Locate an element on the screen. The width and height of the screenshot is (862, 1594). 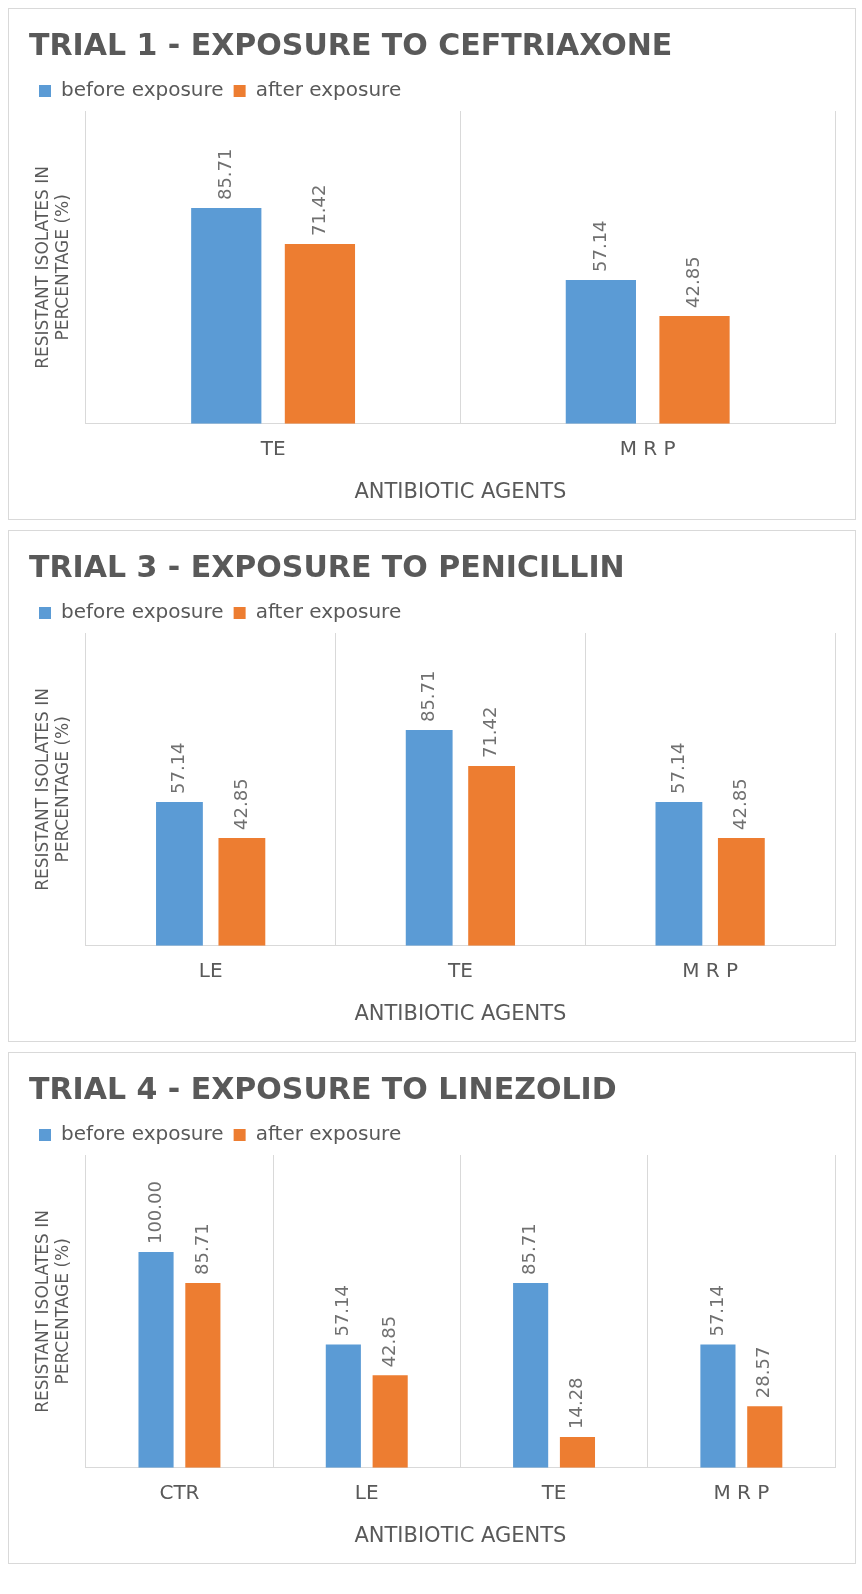
x-tick-label: CTR is located at coordinates (179, 1492).